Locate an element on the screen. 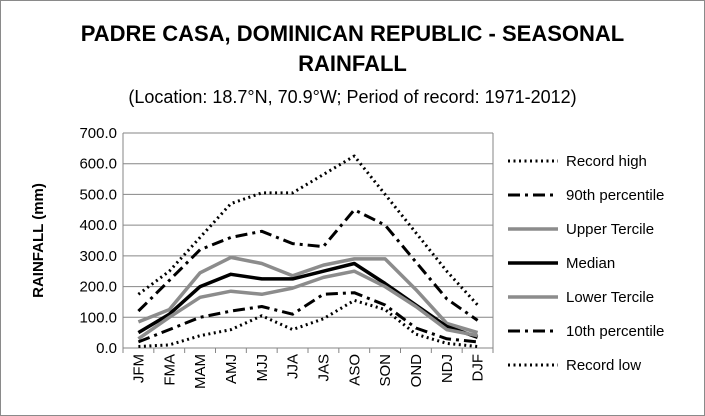 The height and width of the screenshot is (416, 705). y-tick-label: 600.0 is located at coordinates (98, 164).